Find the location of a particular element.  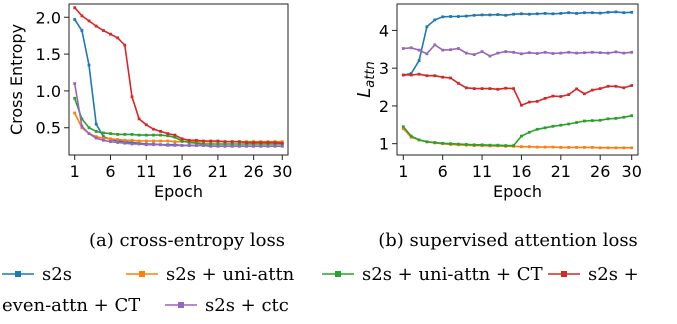

chart-1-xtick-label-6: 30 is located at coordinates (632, 171).